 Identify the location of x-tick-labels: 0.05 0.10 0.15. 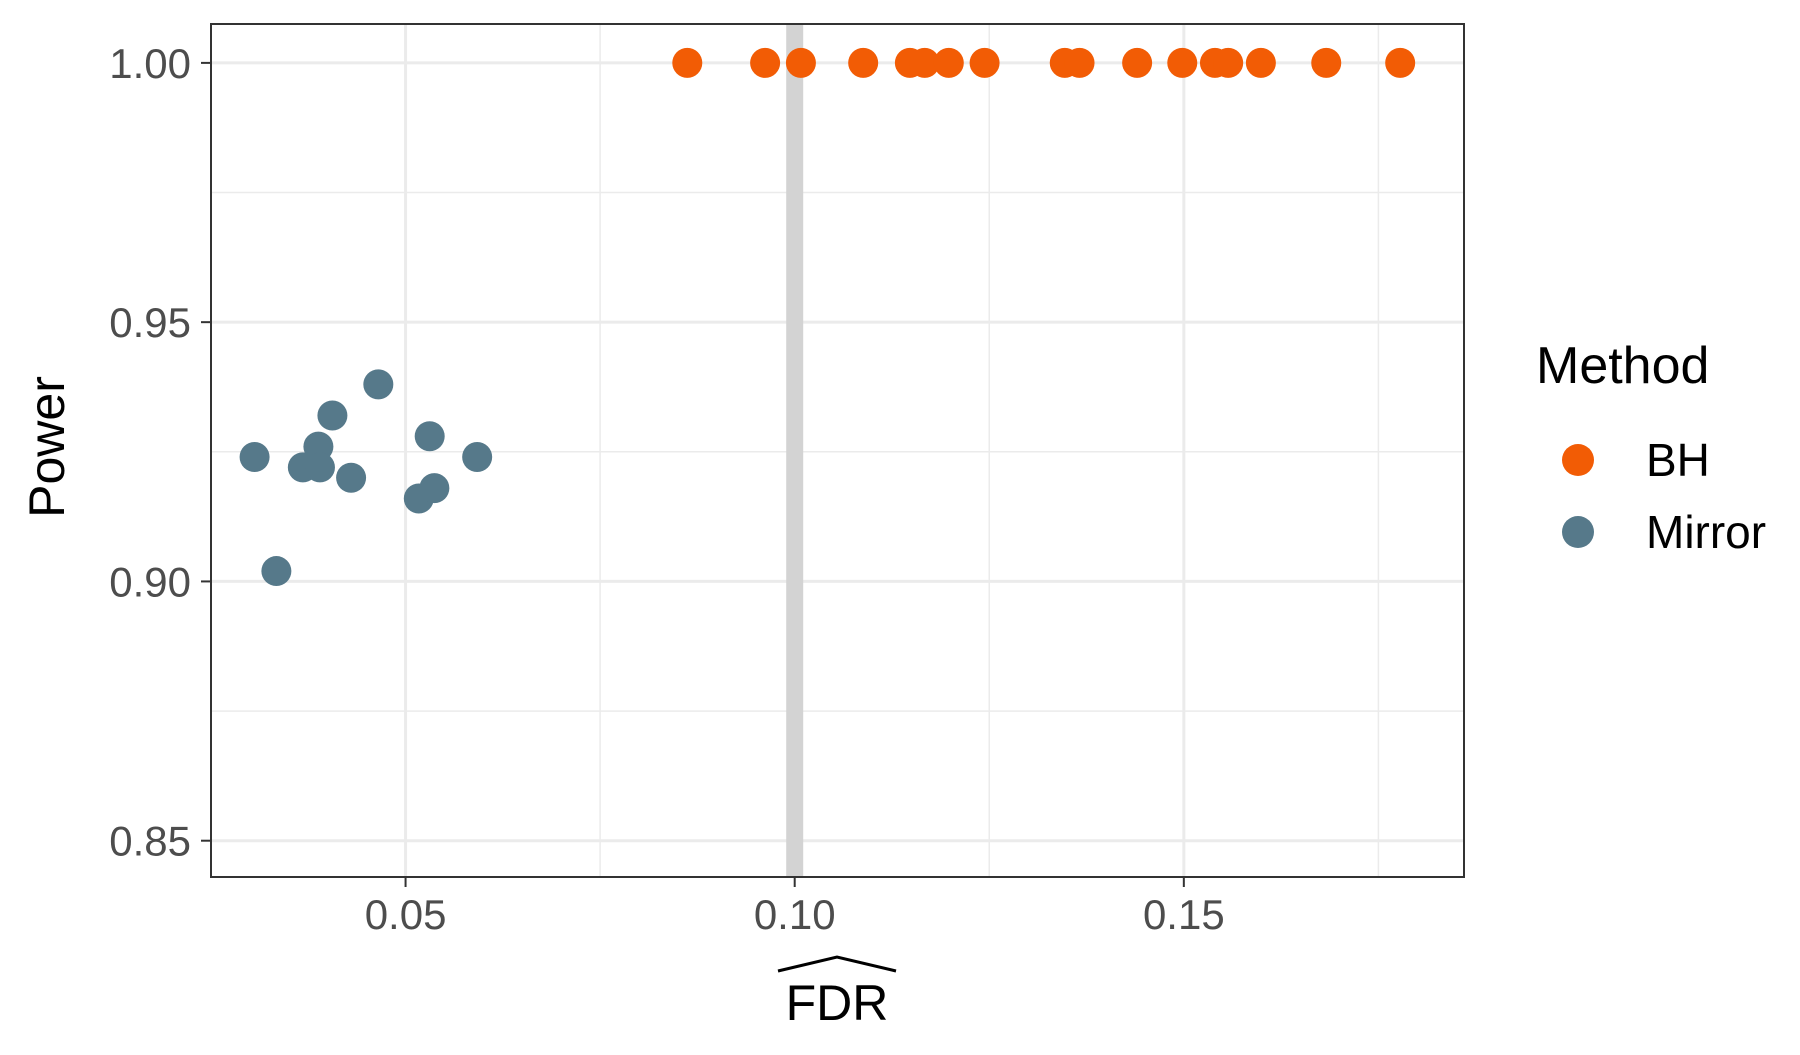
(795, 914).